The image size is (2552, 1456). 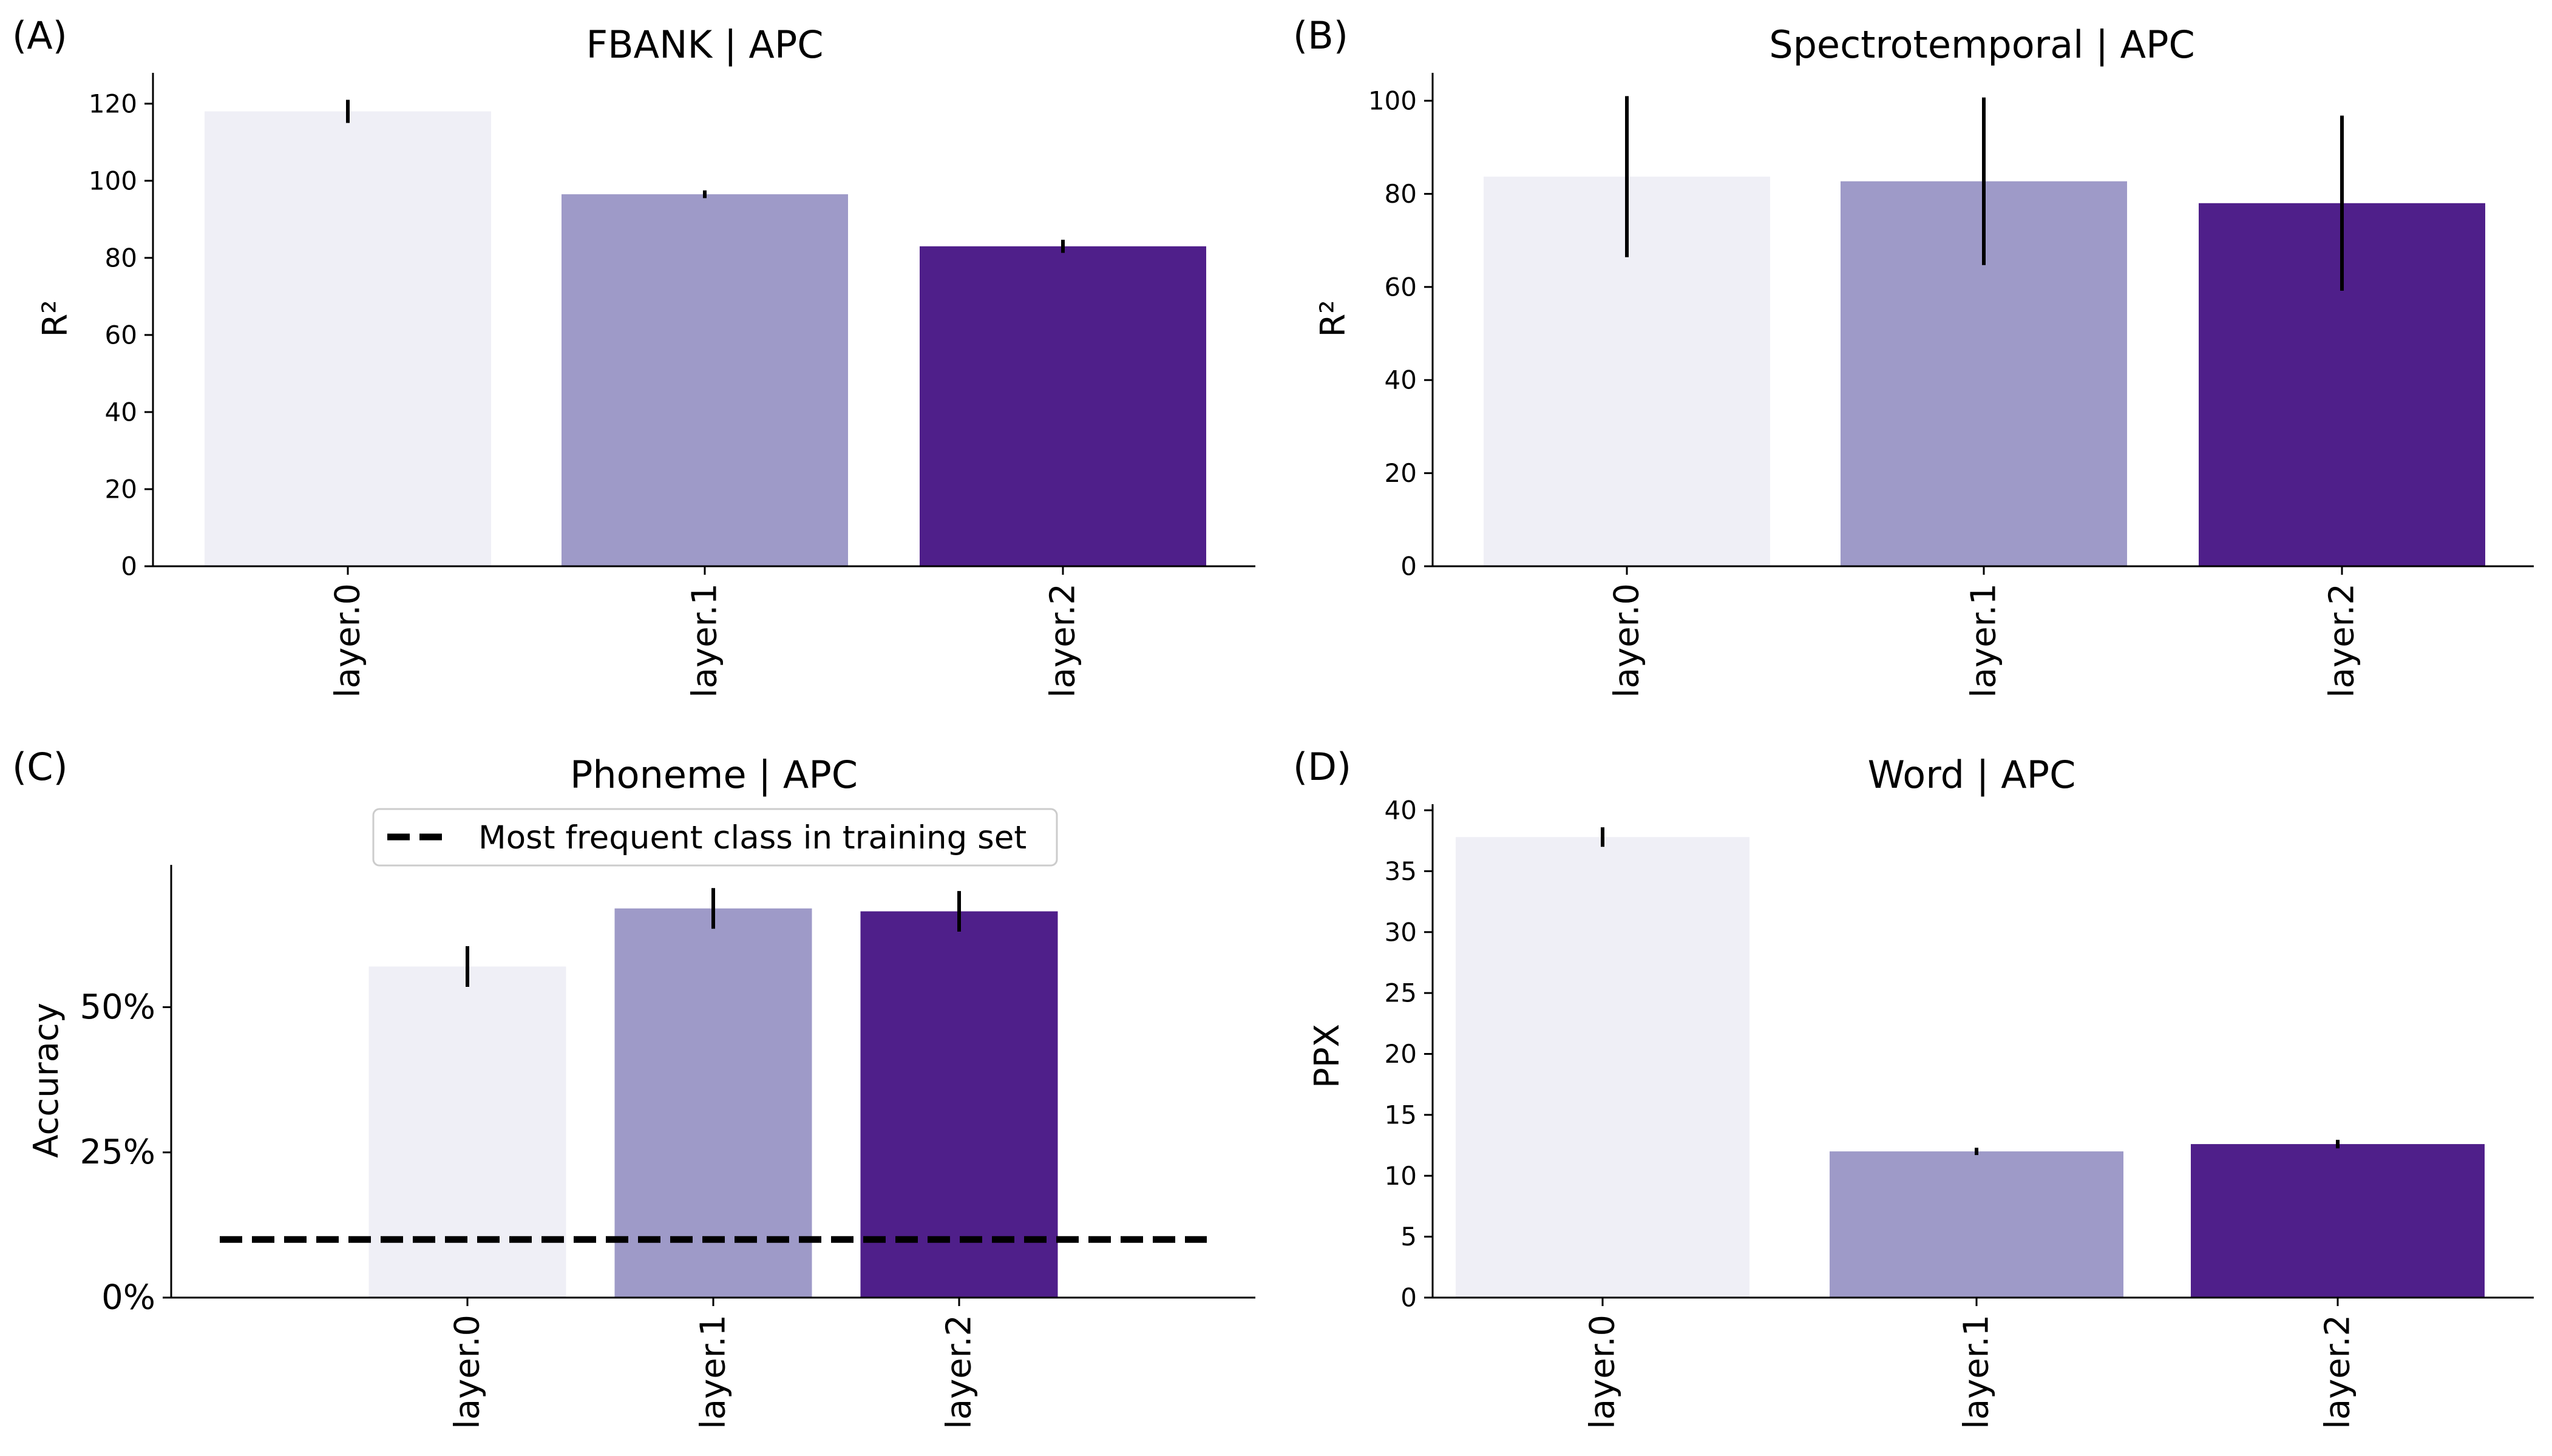 I want to click on y-tick-label: 120, so click(x=113, y=103).